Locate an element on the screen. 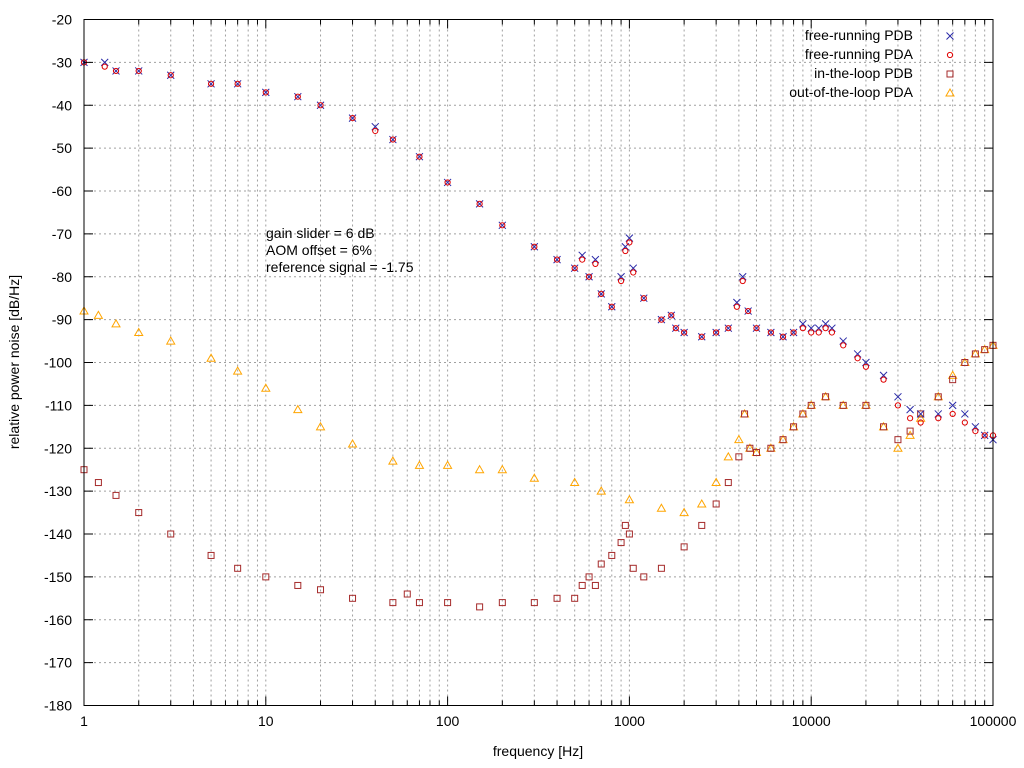 This screenshot has width=1024, height=768. y-tick-label: -40 is located at coordinates (62, 105).